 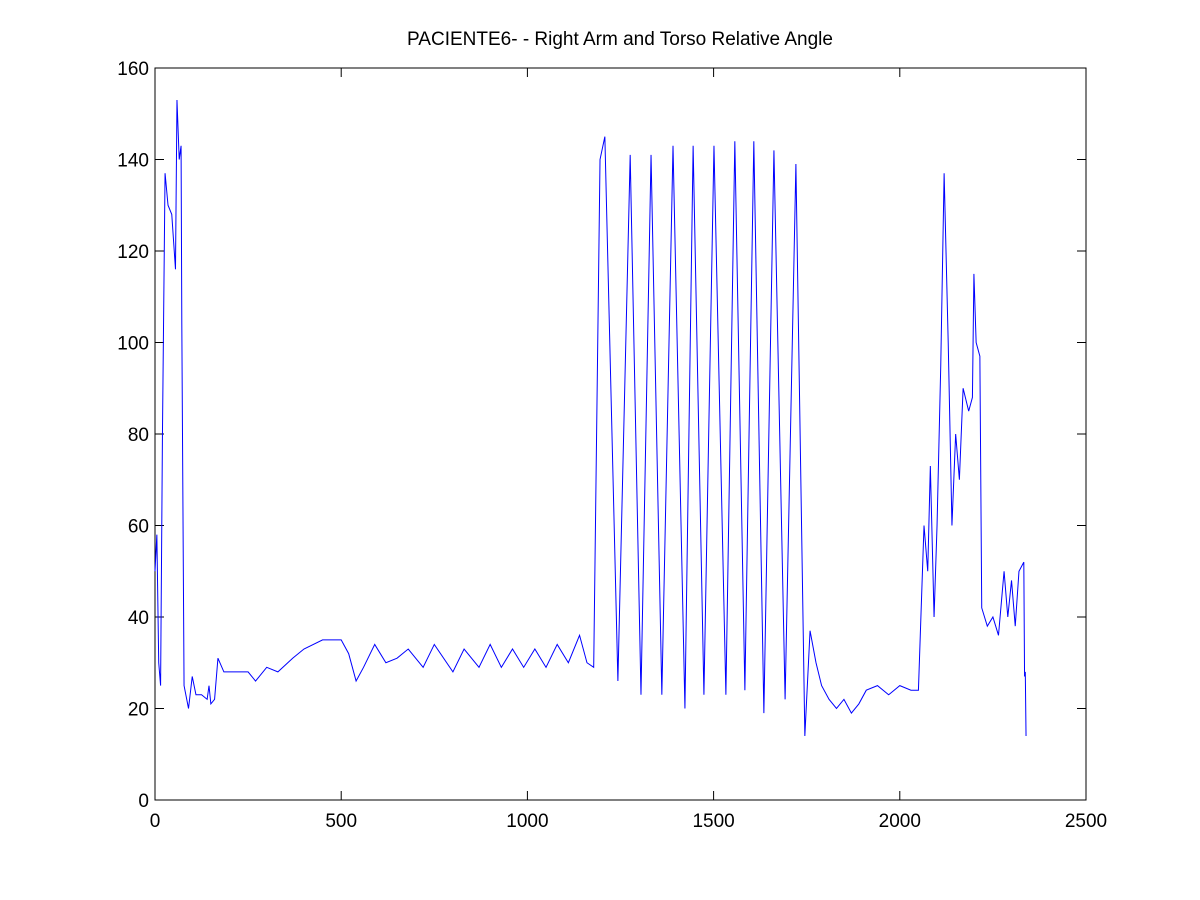 I want to click on x-tick-label: 2000, so click(x=900, y=821).